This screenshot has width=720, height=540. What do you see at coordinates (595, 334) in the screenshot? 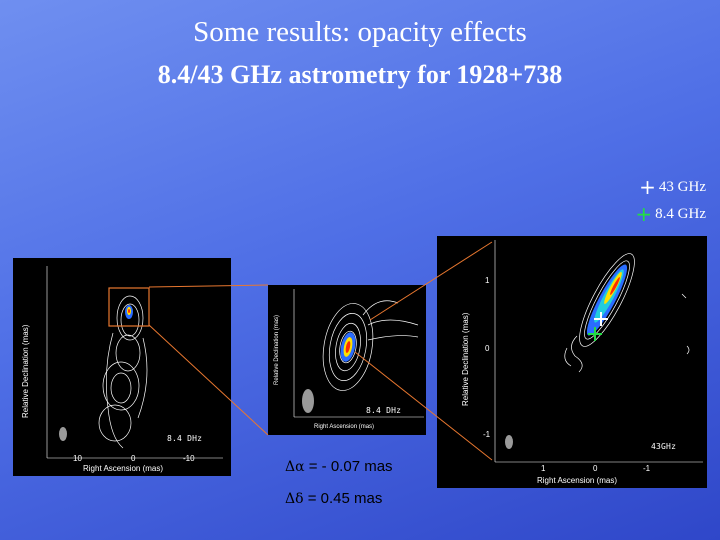
I see `cross-8ghz` at bounding box center [595, 334].